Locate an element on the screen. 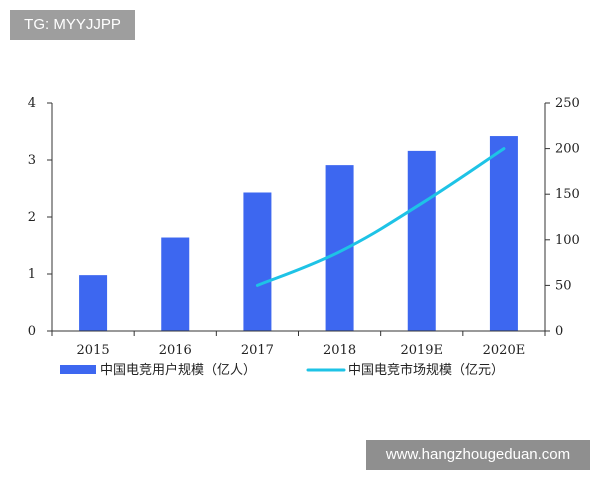 The width and height of the screenshot is (600, 480). y-right-tick-label: 0 is located at coordinates (559, 331).